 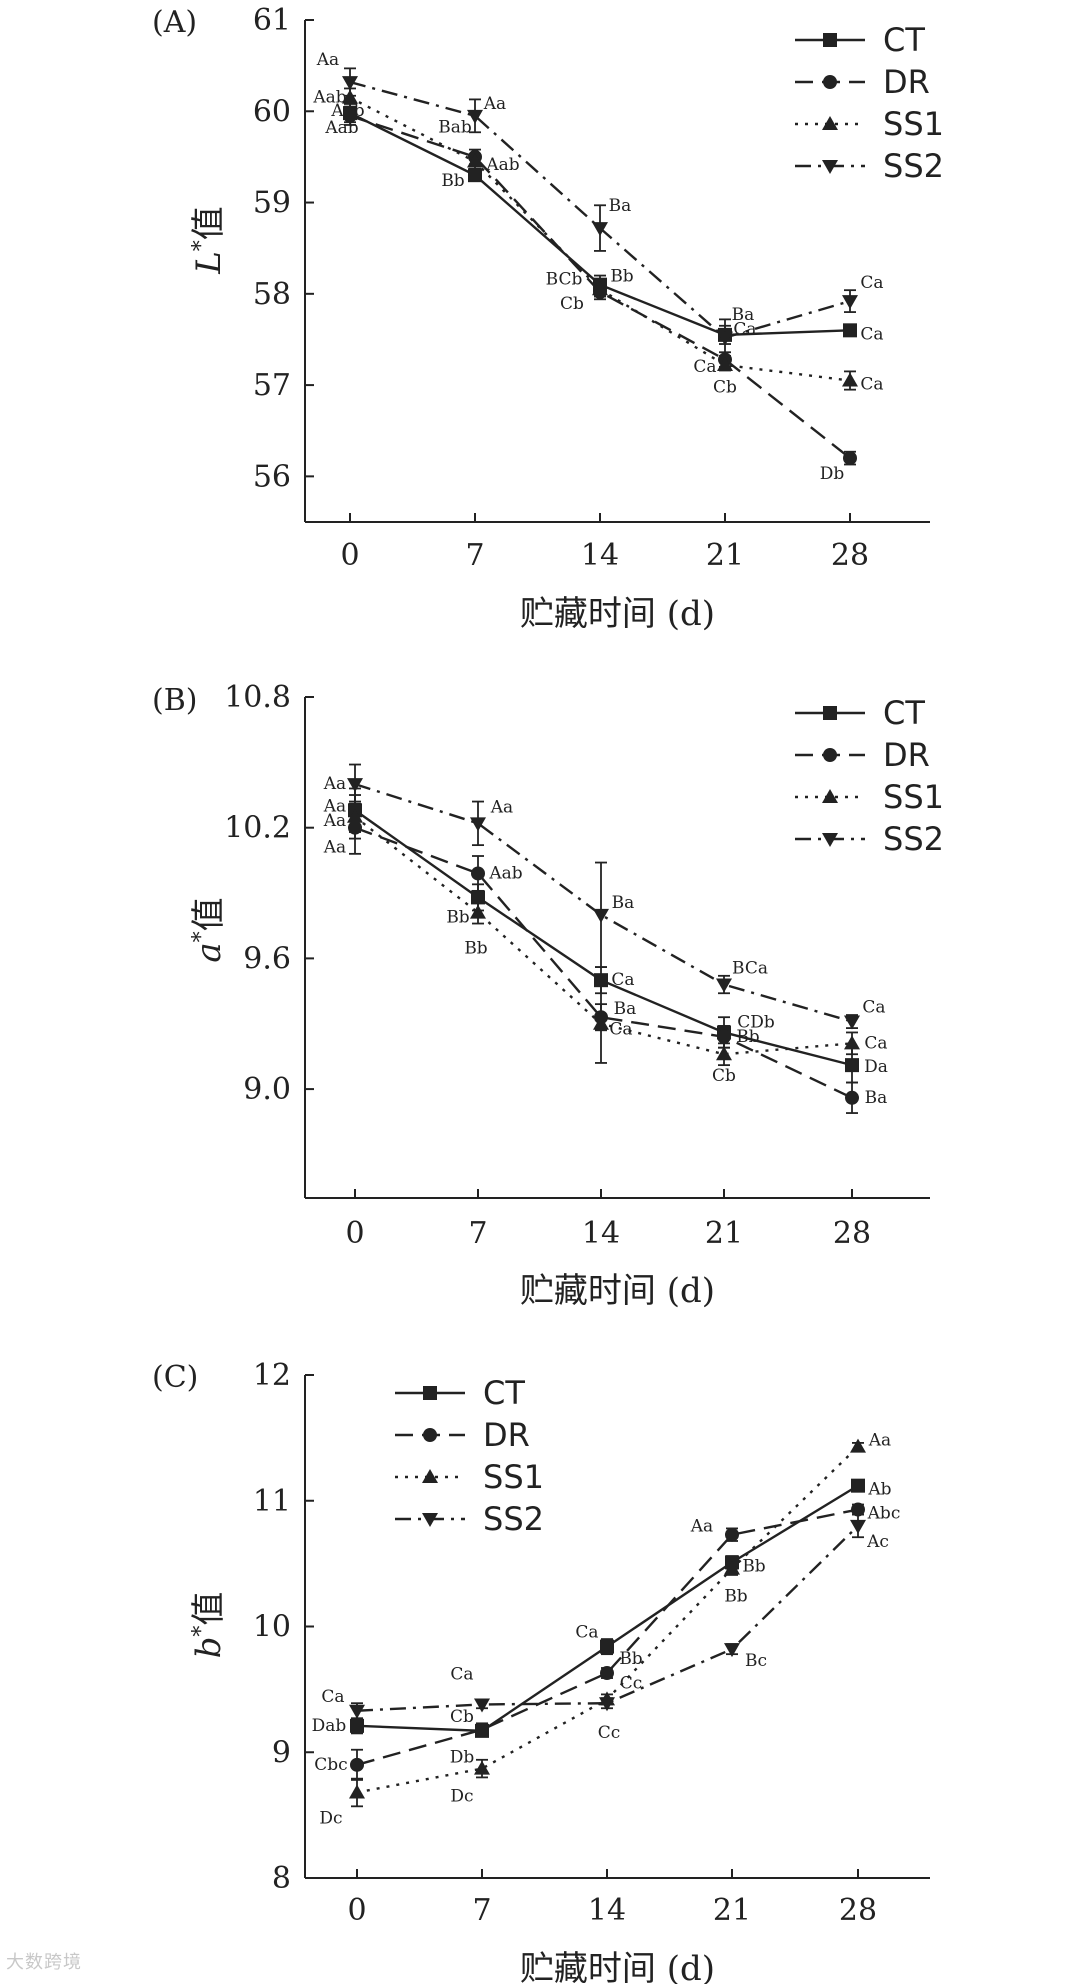 What do you see at coordinates (617, 614) in the screenshot?
I see `x-axis-label: 贮藏时间 (d)` at bounding box center [617, 614].